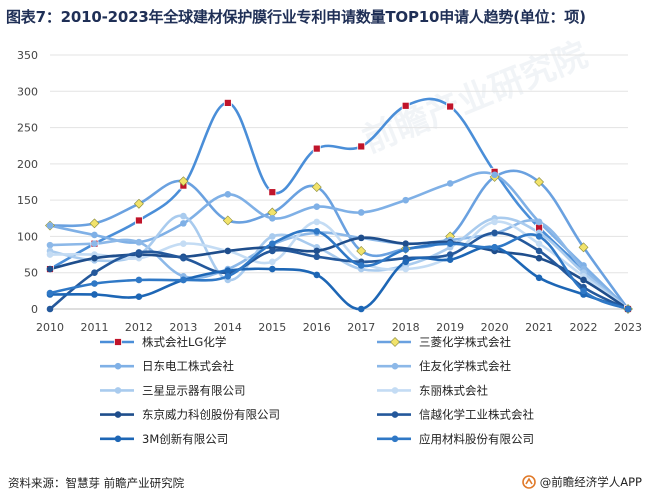 The width and height of the screenshot is (650, 500). I want to click on x-tick-label: 2021, so click(539, 327).